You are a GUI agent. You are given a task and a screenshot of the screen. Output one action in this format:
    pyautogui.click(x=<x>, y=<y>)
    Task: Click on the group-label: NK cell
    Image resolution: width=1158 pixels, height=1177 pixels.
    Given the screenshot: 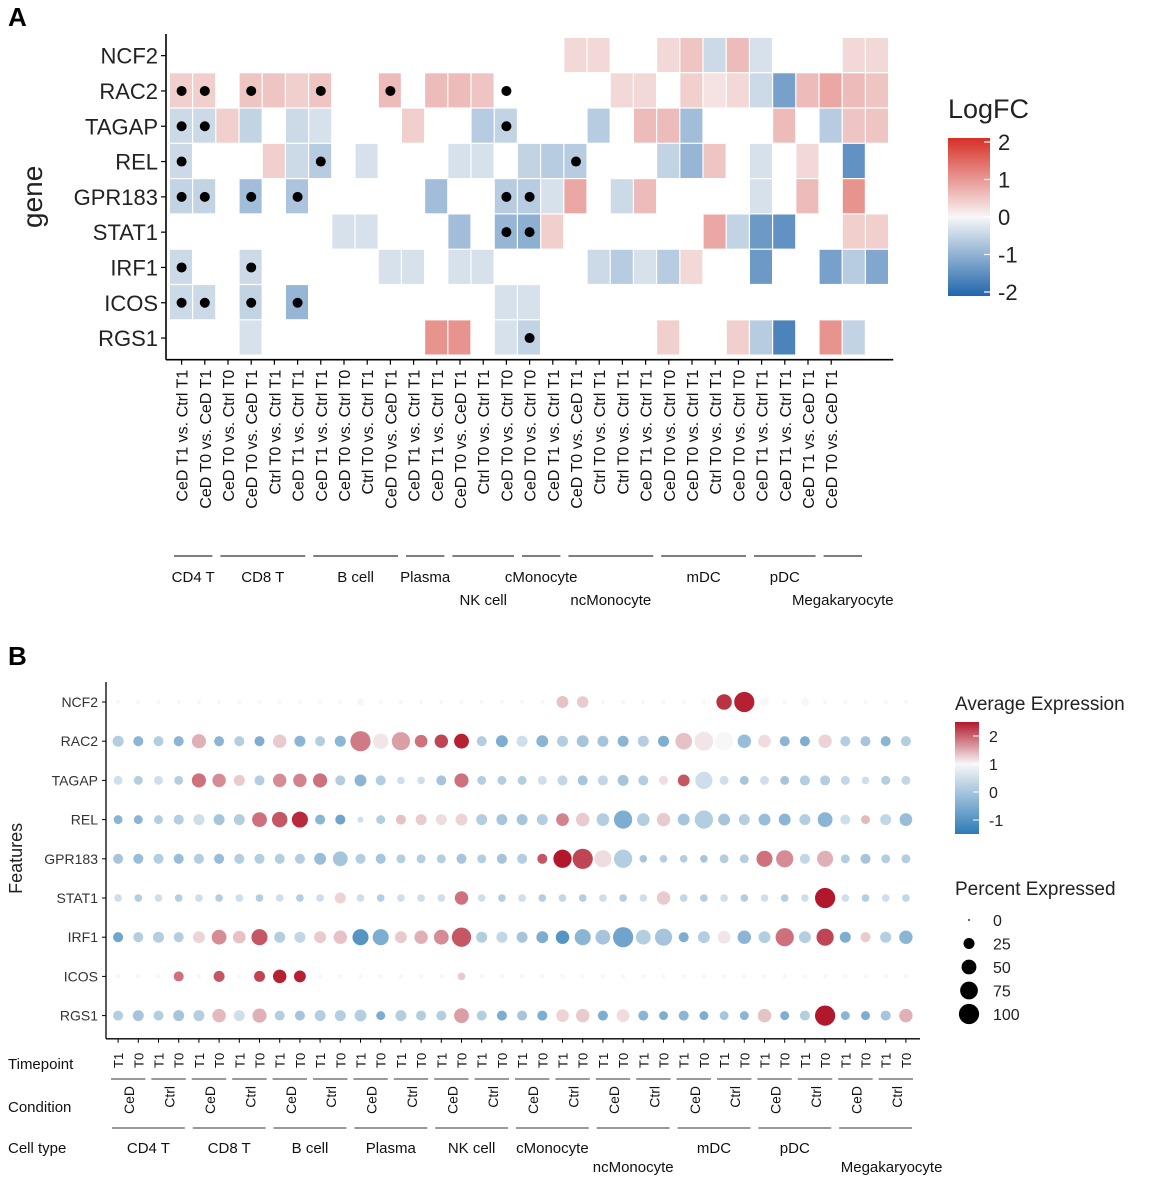 What is the action you would take?
    pyautogui.click(x=483, y=600)
    